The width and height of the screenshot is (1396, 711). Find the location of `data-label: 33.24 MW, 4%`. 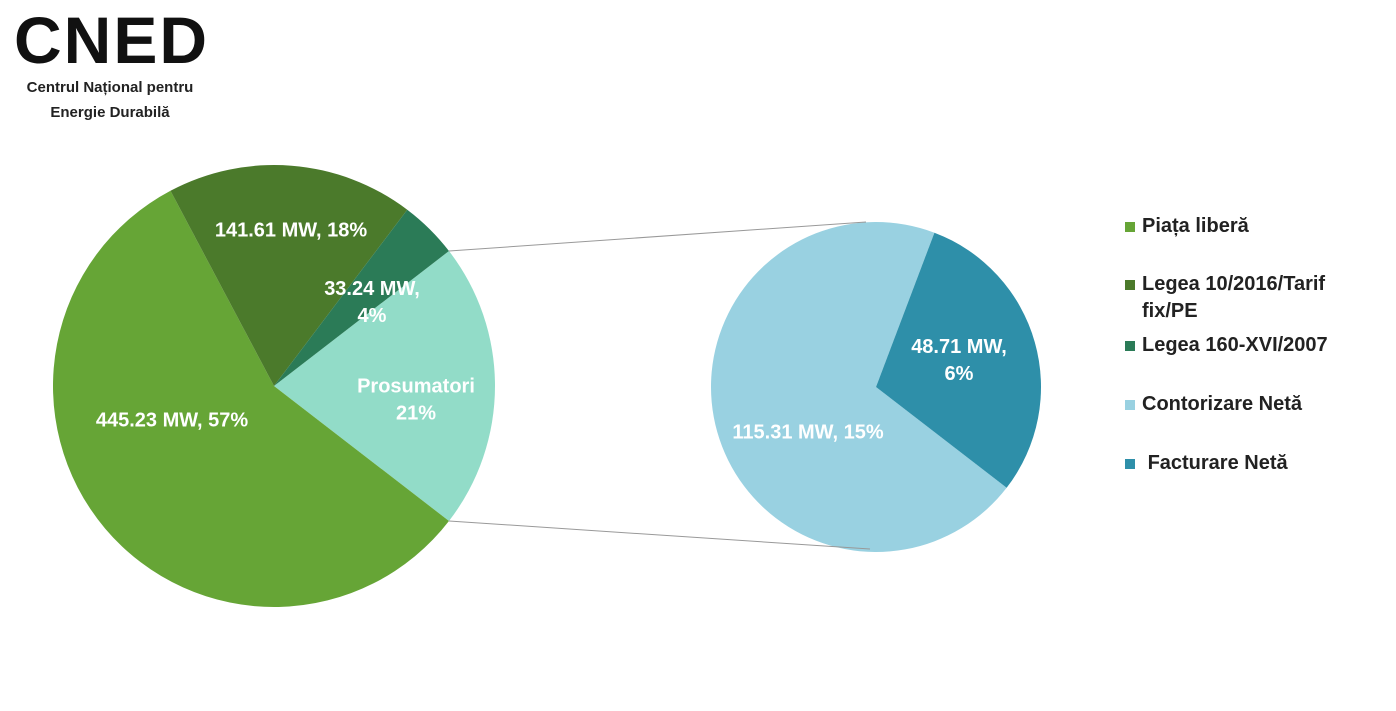

data-label: 33.24 MW, 4% is located at coordinates (372, 302).